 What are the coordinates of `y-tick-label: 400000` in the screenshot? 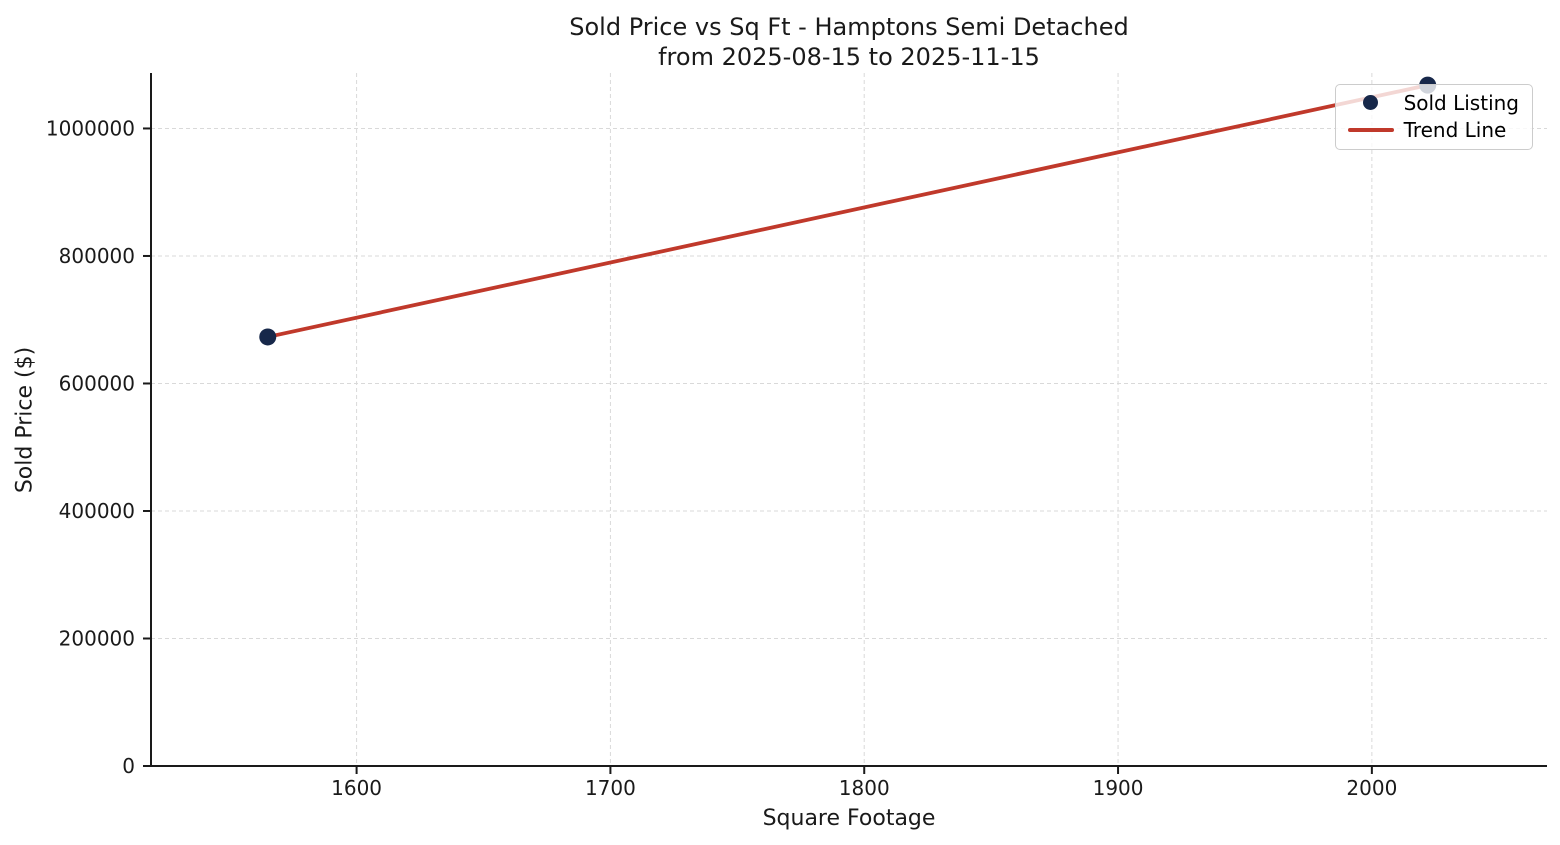 It's located at (97, 511).